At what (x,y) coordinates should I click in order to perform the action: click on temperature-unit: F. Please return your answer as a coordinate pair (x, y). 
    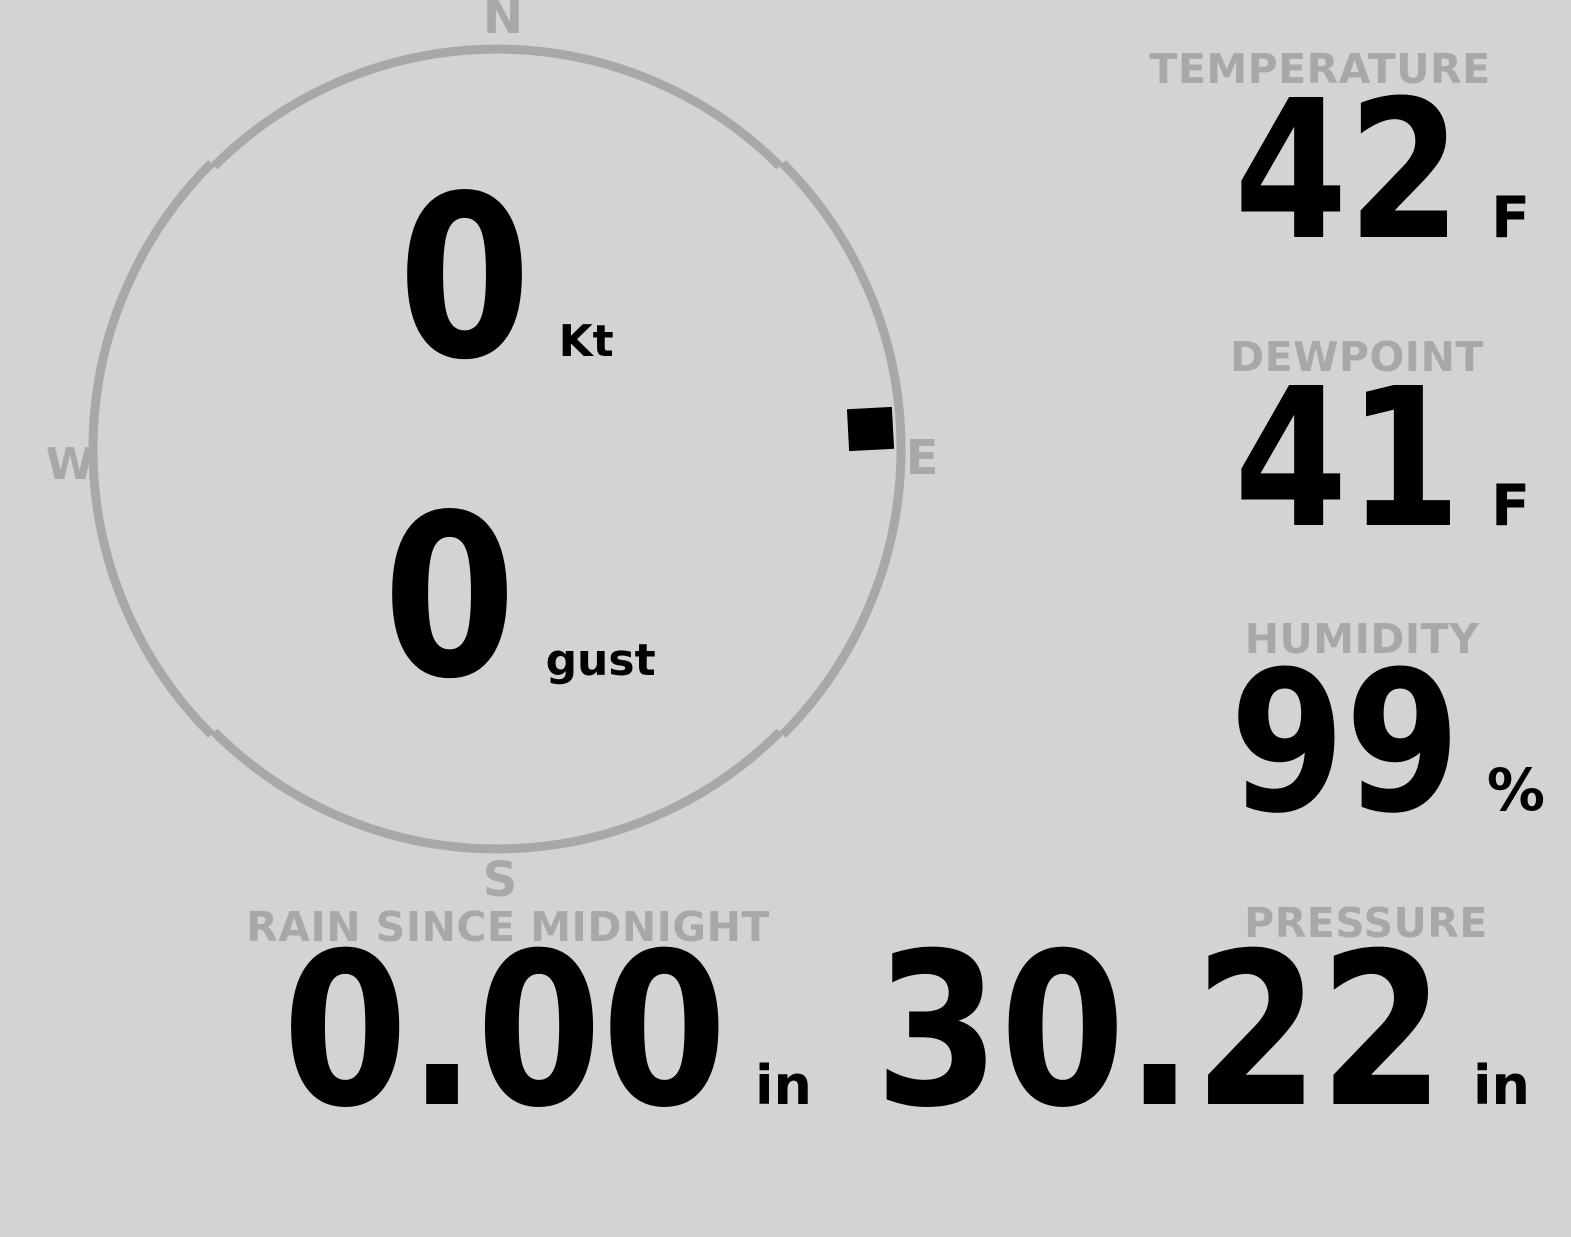
    Looking at the image, I should click on (1510, 218).